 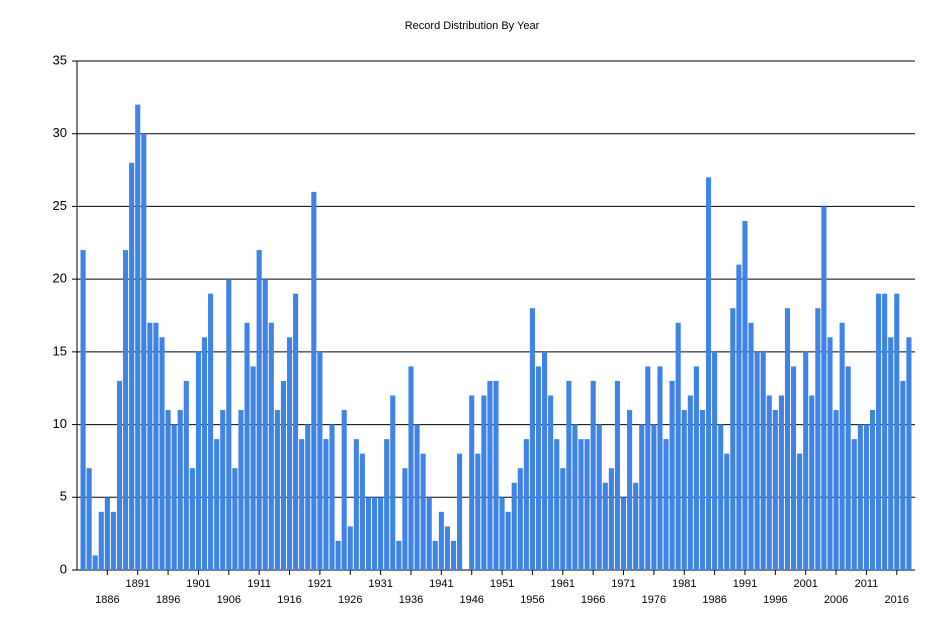 I want to click on x-tick-label: 1936, so click(x=411, y=600).